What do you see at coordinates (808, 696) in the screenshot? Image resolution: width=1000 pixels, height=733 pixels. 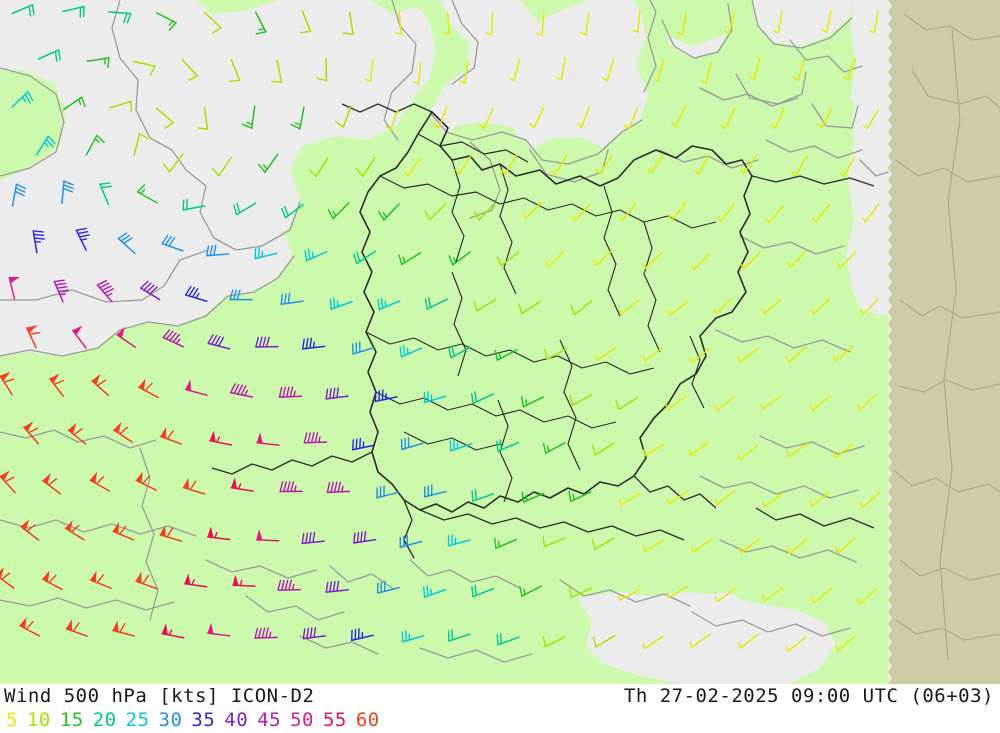 I see `chart-datetime: Th 27-02-2025 09:00 UTC (06+03)` at bounding box center [808, 696].